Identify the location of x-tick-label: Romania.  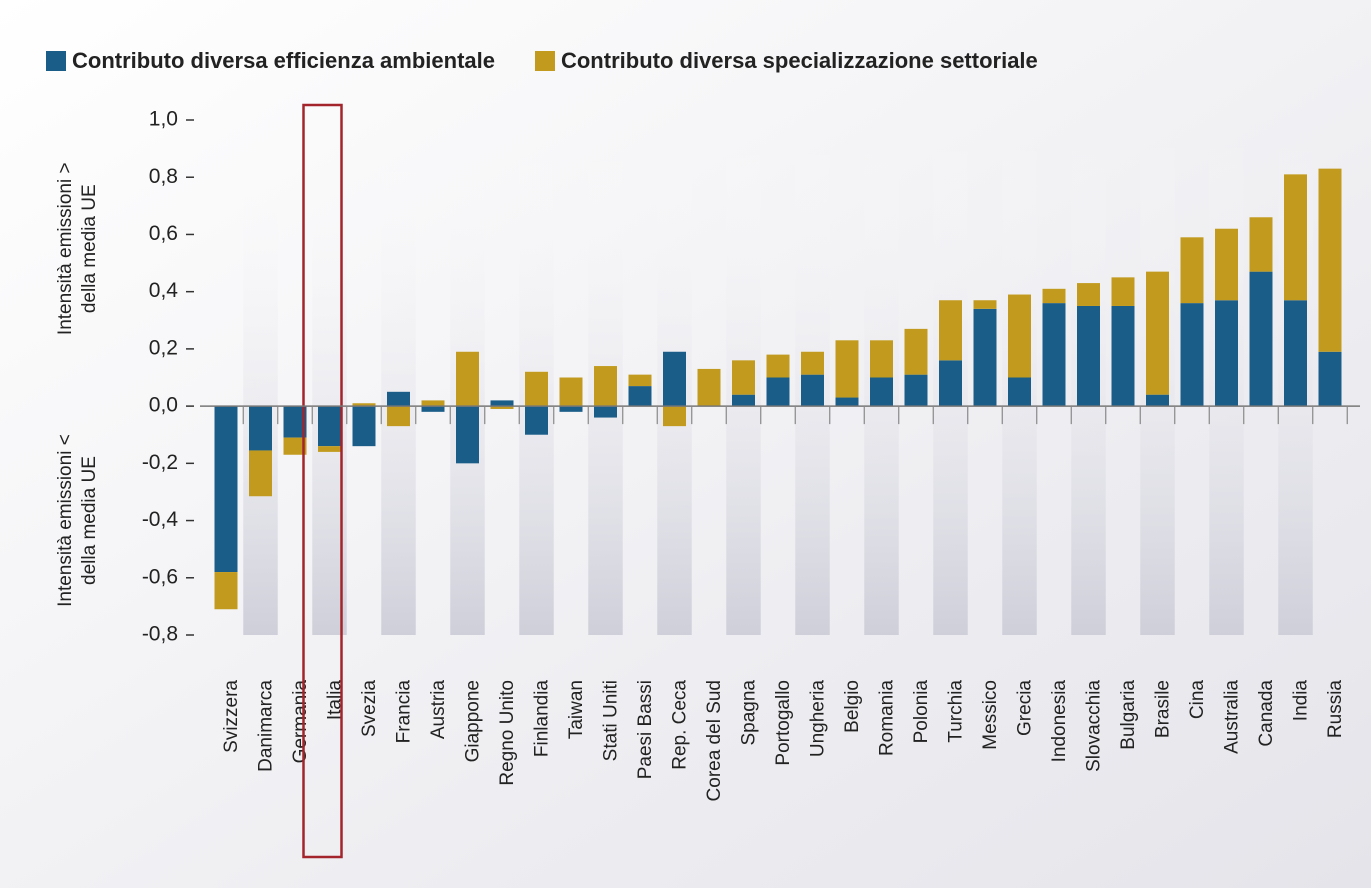
(887, 718).